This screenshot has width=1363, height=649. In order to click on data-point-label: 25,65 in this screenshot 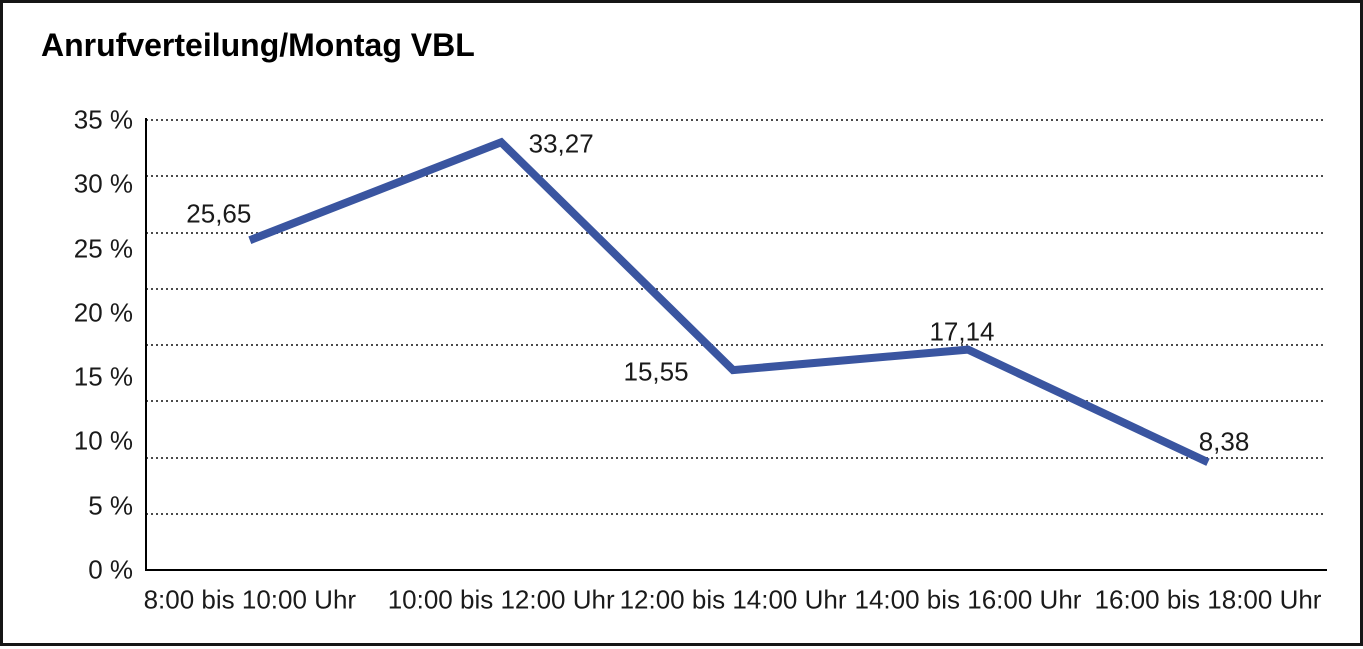, I will do `click(219, 213)`.